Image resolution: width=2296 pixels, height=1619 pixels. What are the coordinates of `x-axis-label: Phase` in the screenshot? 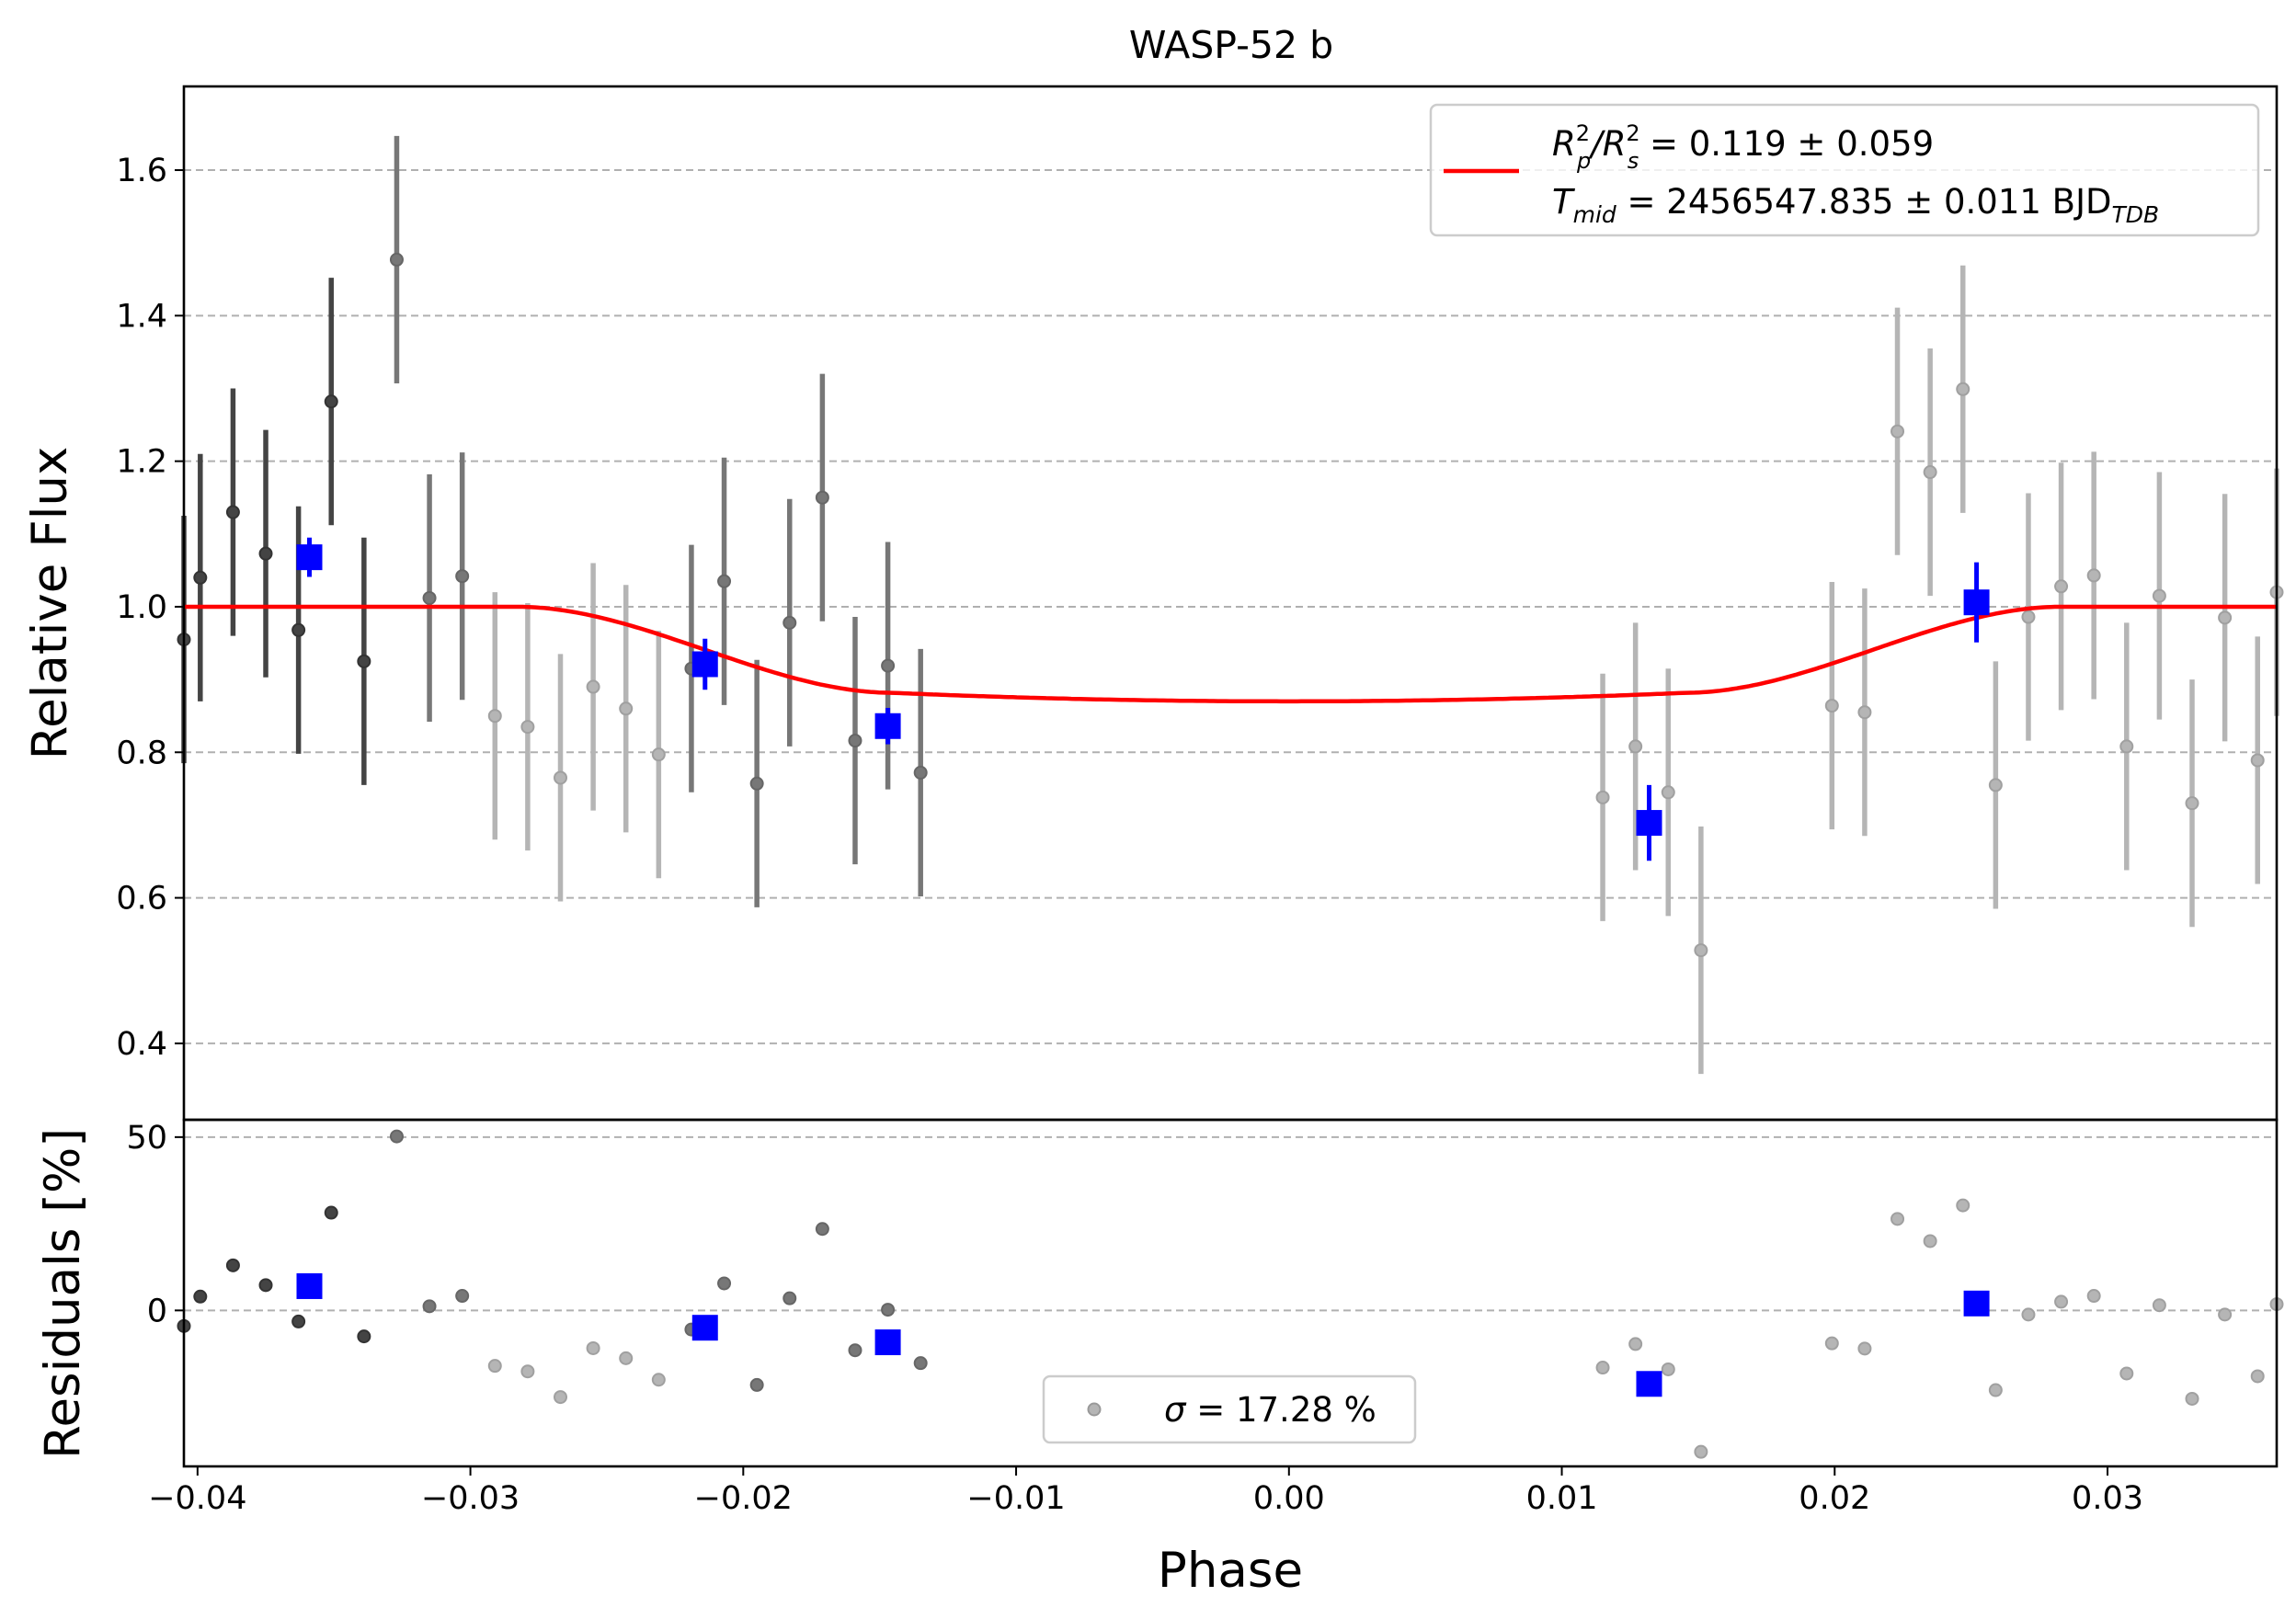 It's located at (1230, 1571).